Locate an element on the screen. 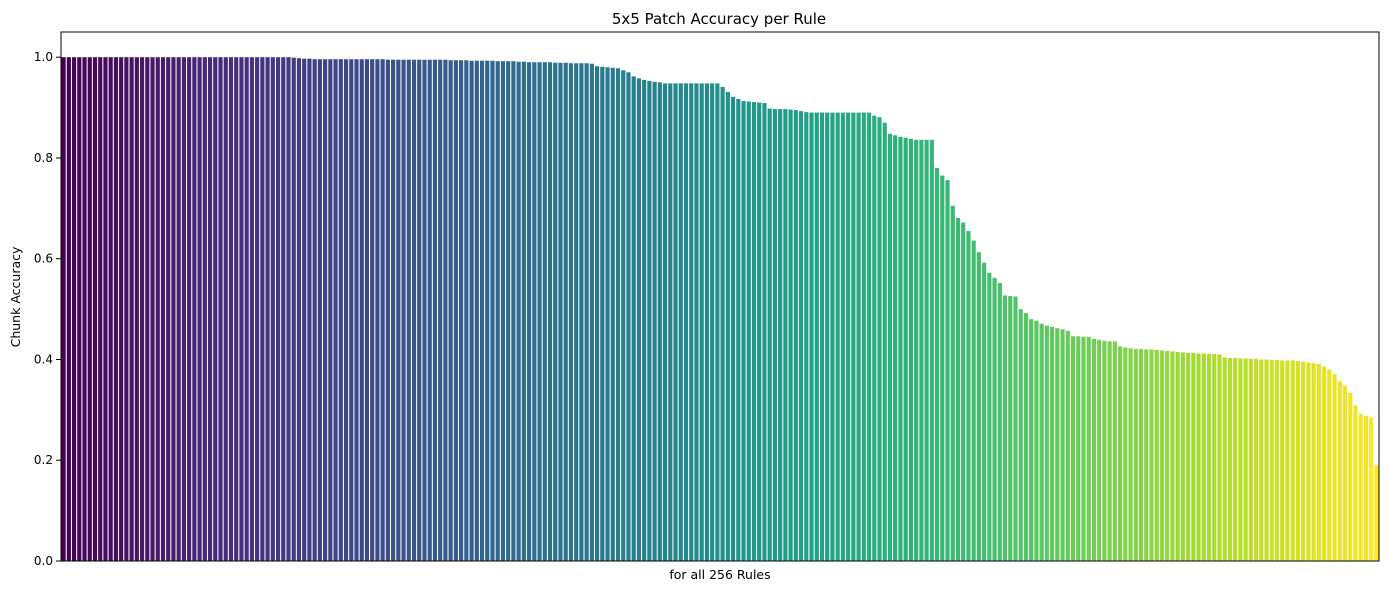  y-tick-label-0: 0.0 is located at coordinates (43, 561).